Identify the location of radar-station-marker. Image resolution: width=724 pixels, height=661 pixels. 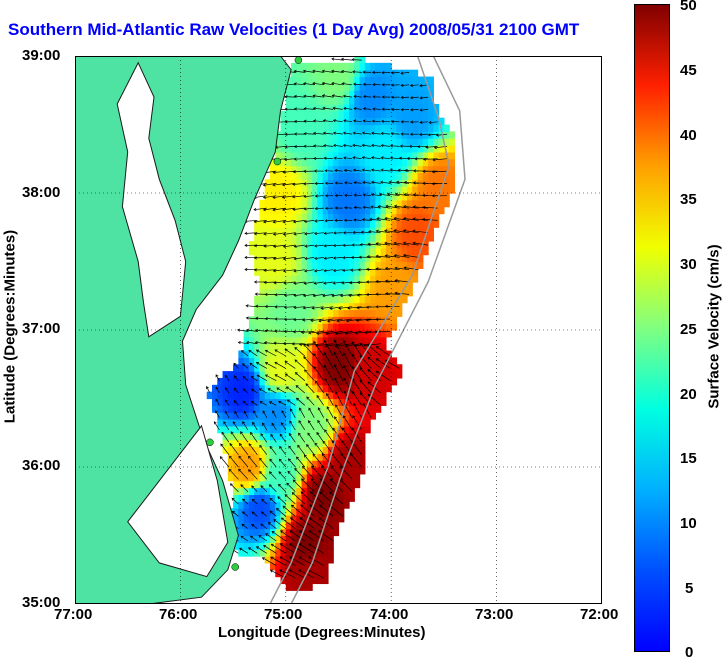
(209, 442).